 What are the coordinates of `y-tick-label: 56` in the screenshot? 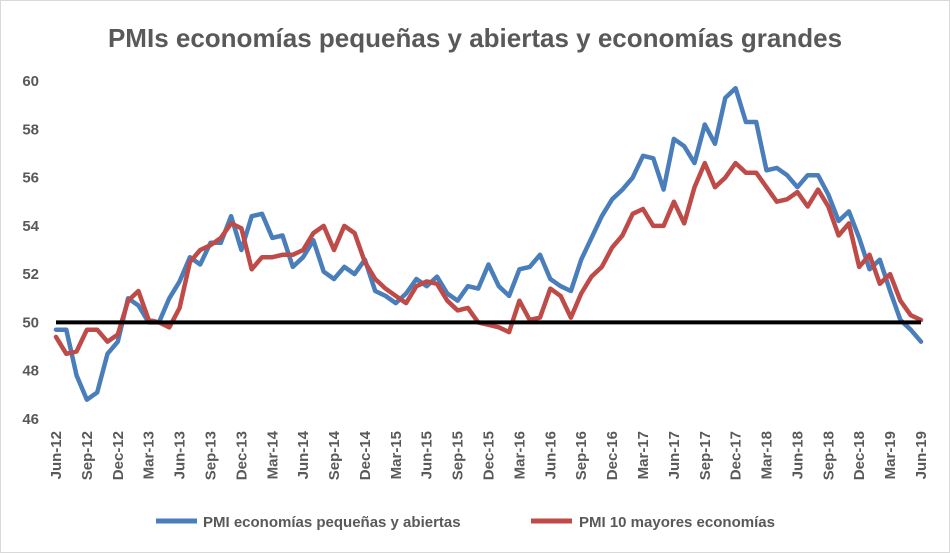 It's located at (30, 178).